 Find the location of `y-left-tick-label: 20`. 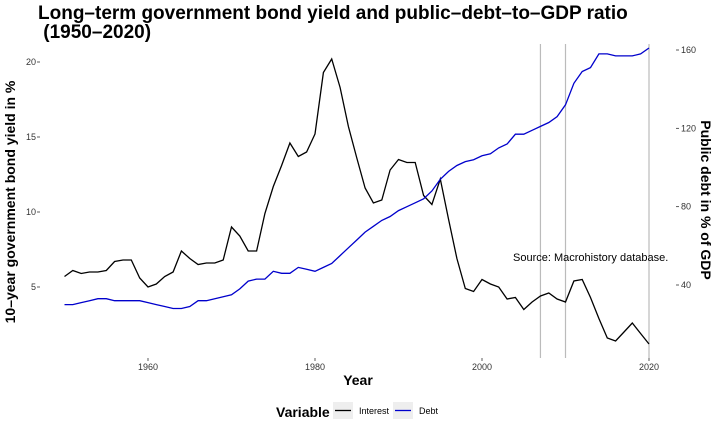

y-left-tick-label: 20 is located at coordinates (31, 62).